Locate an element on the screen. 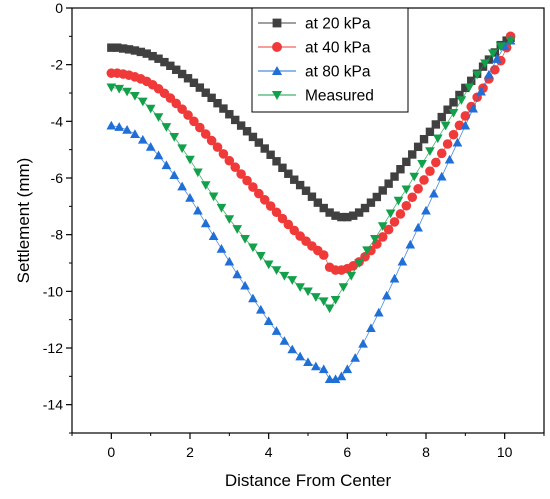 This screenshot has height=499, width=550. x-tick-label: 6 is located at coordinates (347, 452).